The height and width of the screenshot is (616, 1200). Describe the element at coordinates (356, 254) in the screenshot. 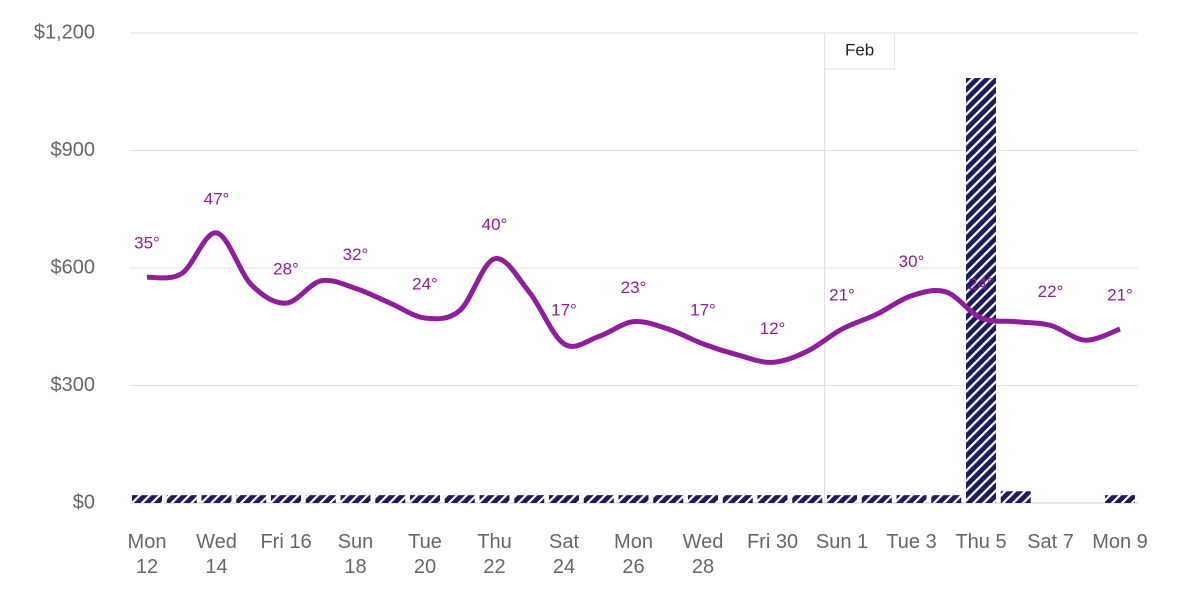

I see `data-label: 32°` at that location.